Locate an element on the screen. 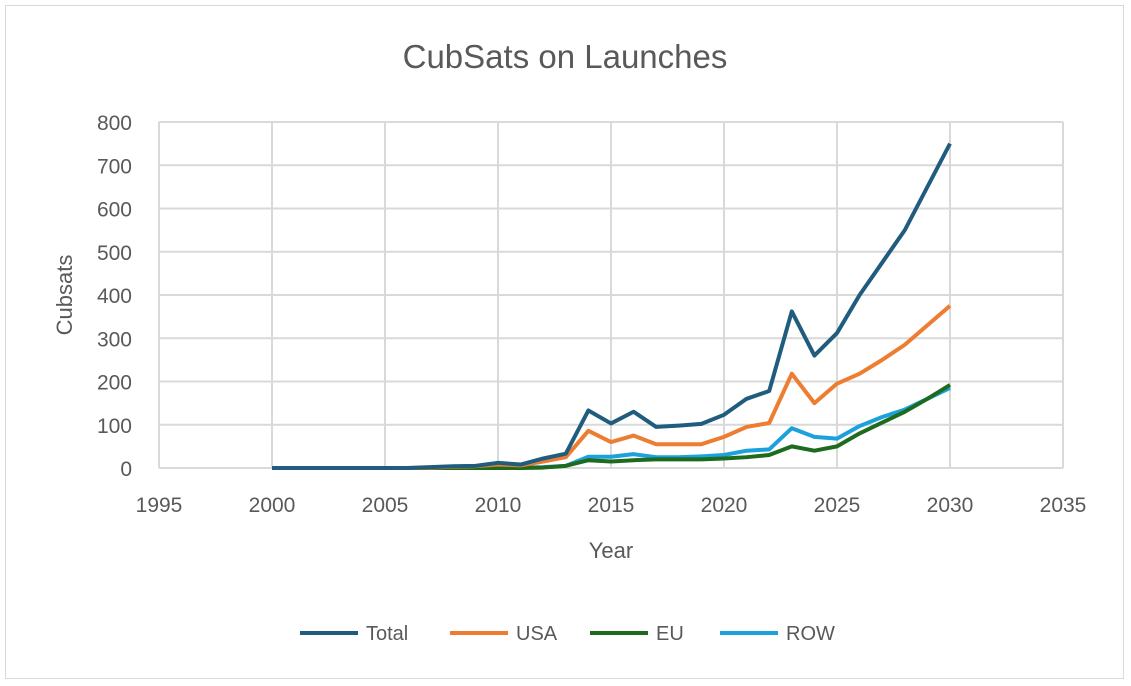 Image resolution: width=1131 pixels, height=686 pixels. x-tick-label: 2030 is located at coordinates (950, 505).